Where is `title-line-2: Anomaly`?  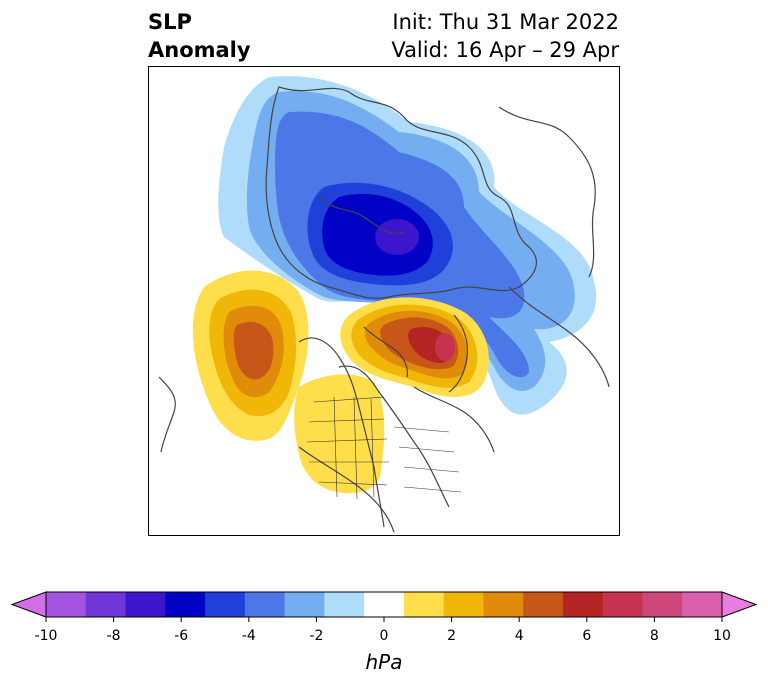
title-line-2: Anomaly is located at coordinates (199, 50).